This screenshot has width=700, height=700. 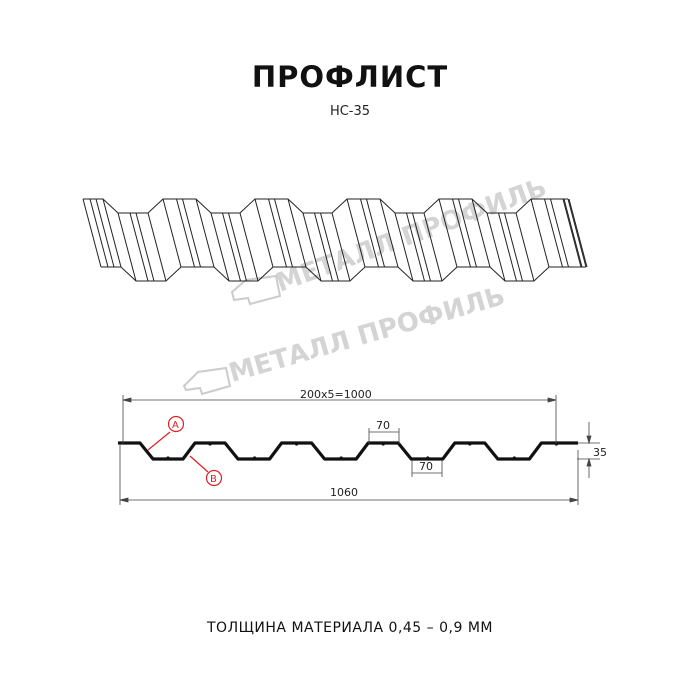 What do you see at coordinates (159, 441) in the screenshot?
I see `marker-a-leader` at bounding box center [159, 441].